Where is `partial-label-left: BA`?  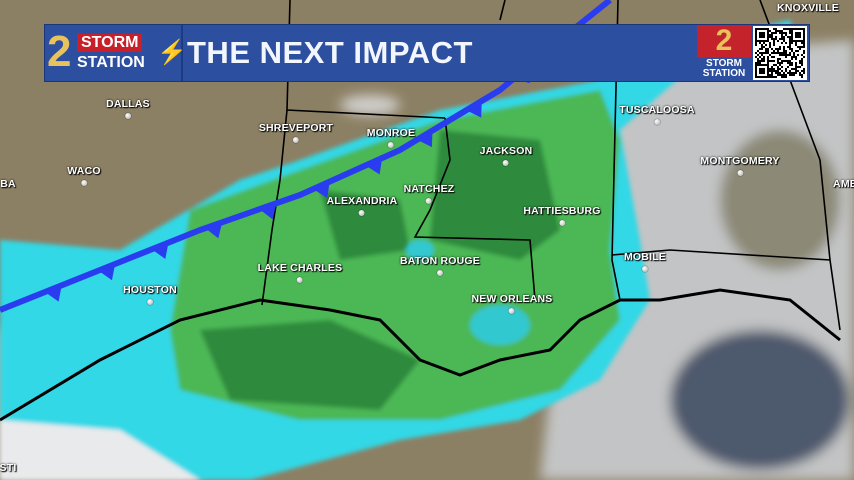
partial-label-left: BA is located at coordinates (8, 184).